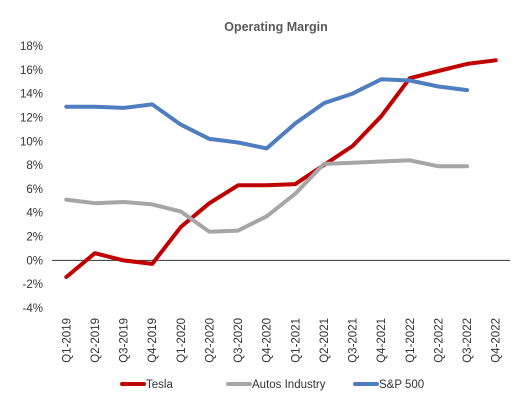  Describe the element at coordinates (31, 142) in the screenshot. I see `y-tick-label: 10%` at that location.